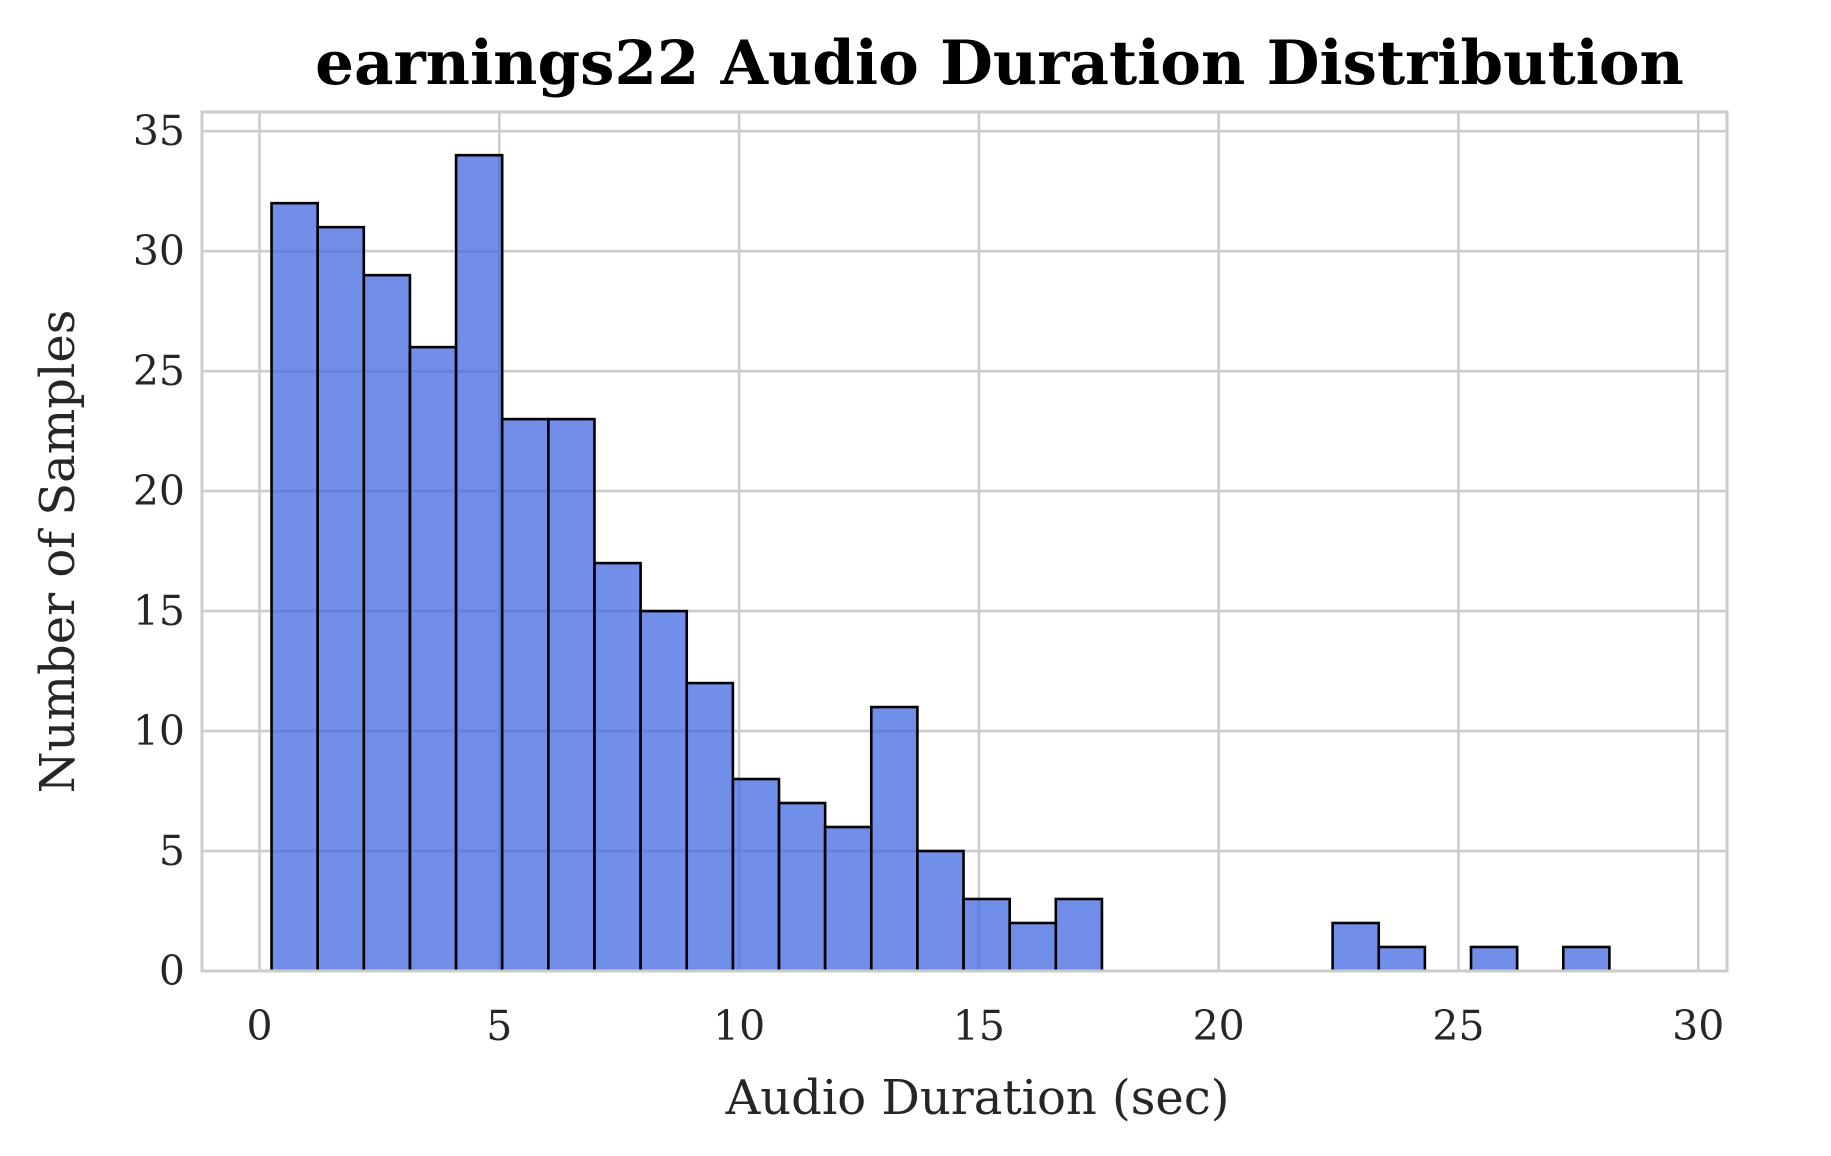 The image size is (1831, 1156). Describe the element at coordinates (1219, 1026) in the screenshot. I see `x-tick-label: 20` at that location.